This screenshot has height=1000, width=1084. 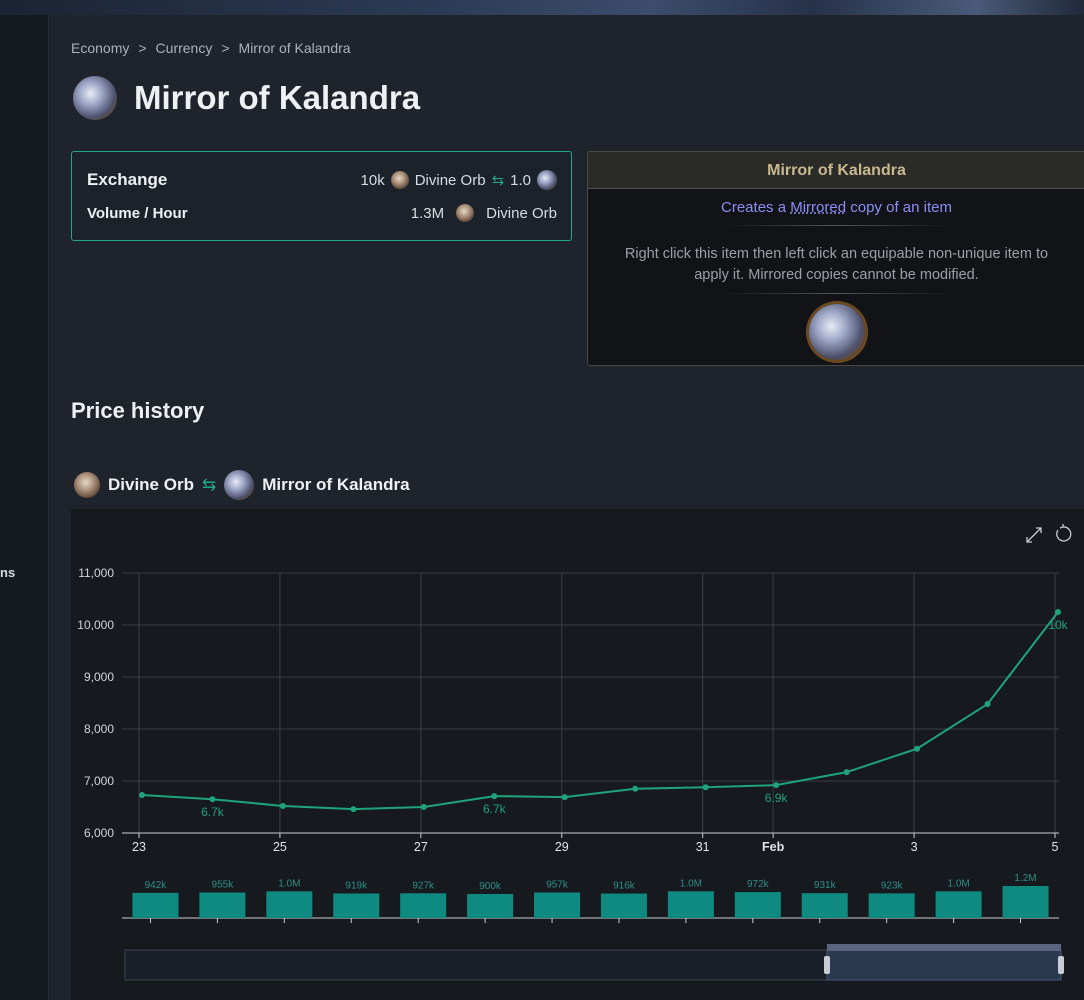 I want to click on volume-label: 942k, so click(x=156, y=885).